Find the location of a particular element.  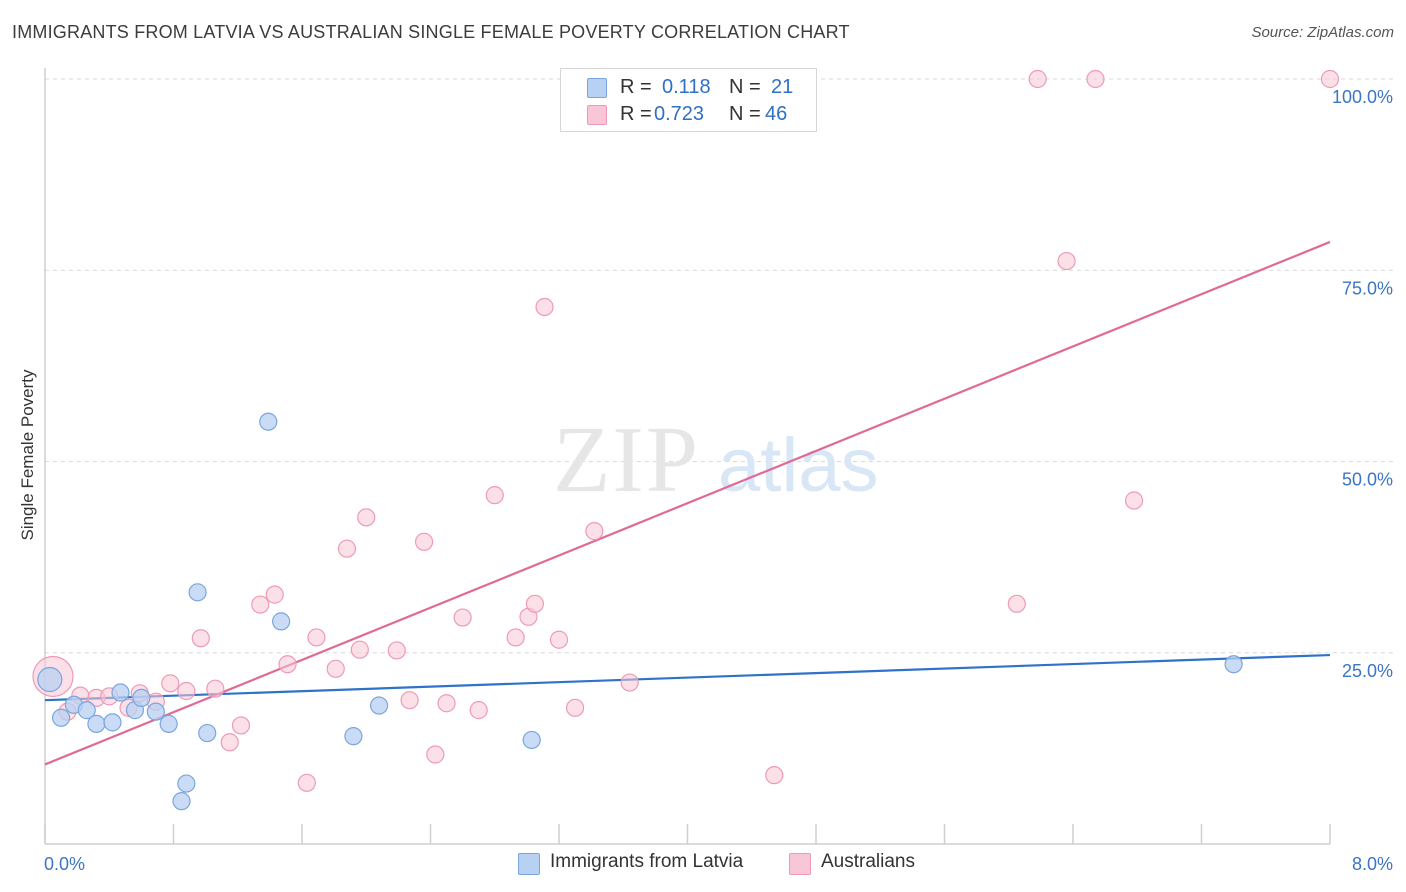

series-legend: Immigrants from Latvia Australians is located at coordinates (728, 864).